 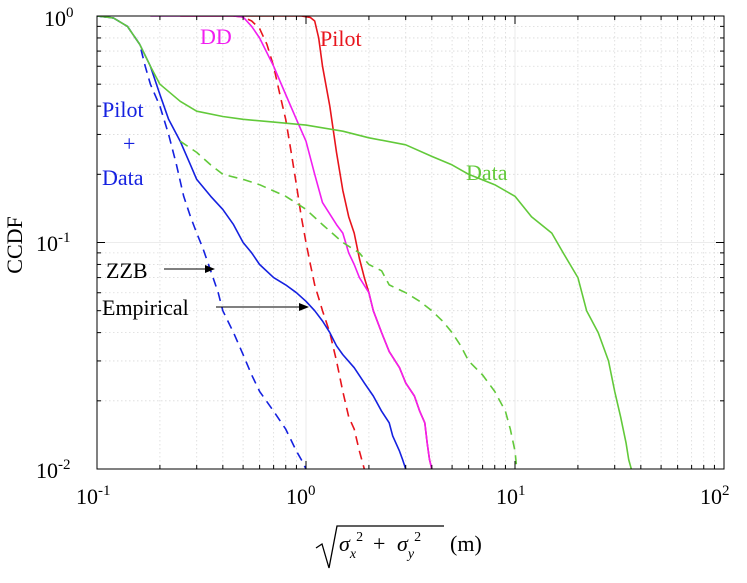 I want to click on sqrt-radical, so click(x=379, y=547).